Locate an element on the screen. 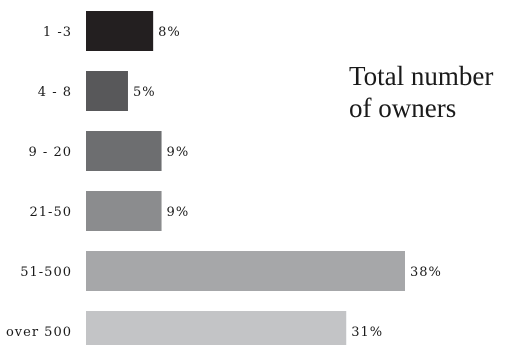  category-label: 4 - 8 is located at coordinates (55, 92).